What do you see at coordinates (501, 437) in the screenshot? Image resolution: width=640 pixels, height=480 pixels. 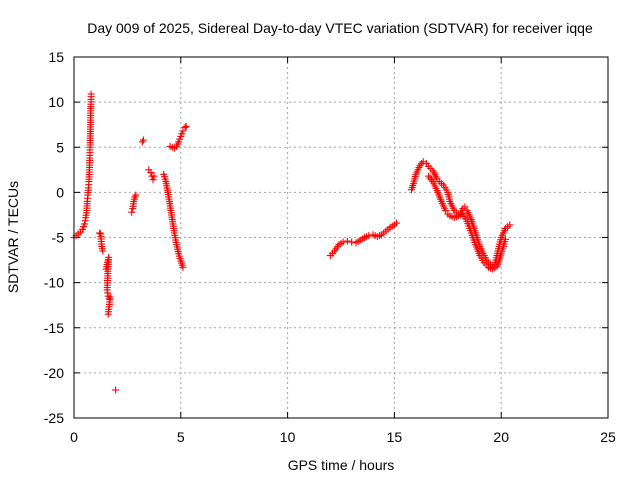 I see `x-tick-label: 20` at bounding box center [501, 437].